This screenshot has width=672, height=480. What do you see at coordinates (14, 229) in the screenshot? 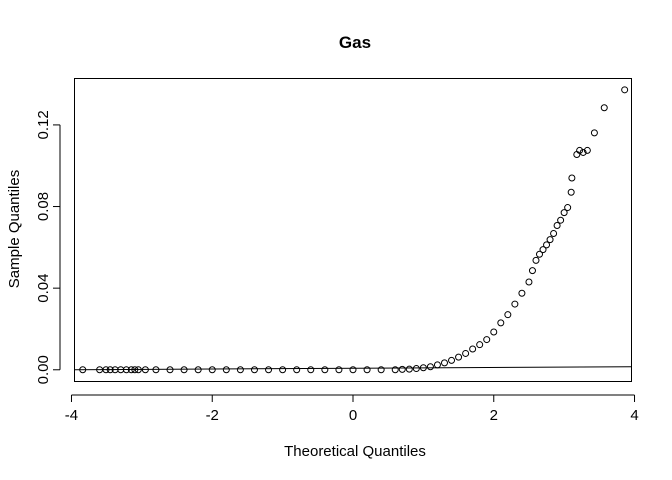
I see `y-axis-label: Sample Quantiles` at bounding box center [14, 229].